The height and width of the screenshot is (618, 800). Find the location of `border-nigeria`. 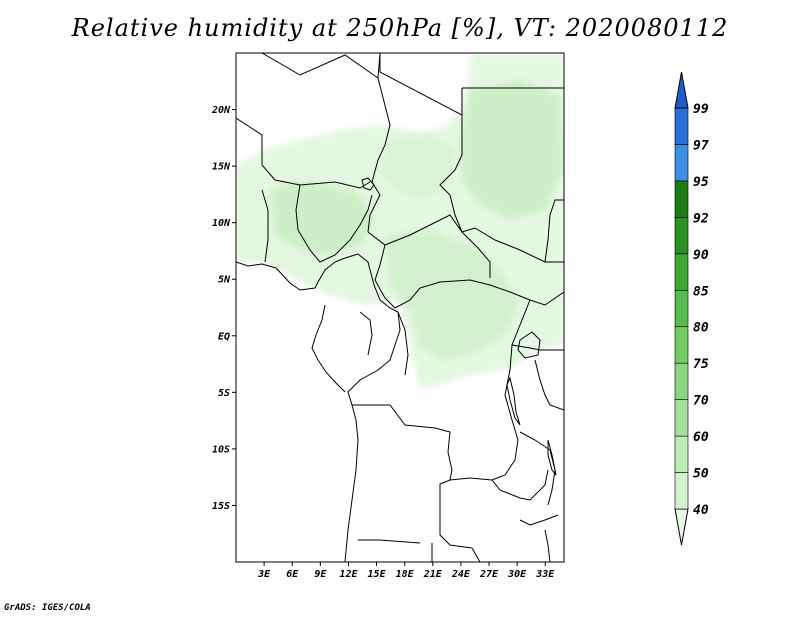

border-nigeria is located at coordinates (317, 223).